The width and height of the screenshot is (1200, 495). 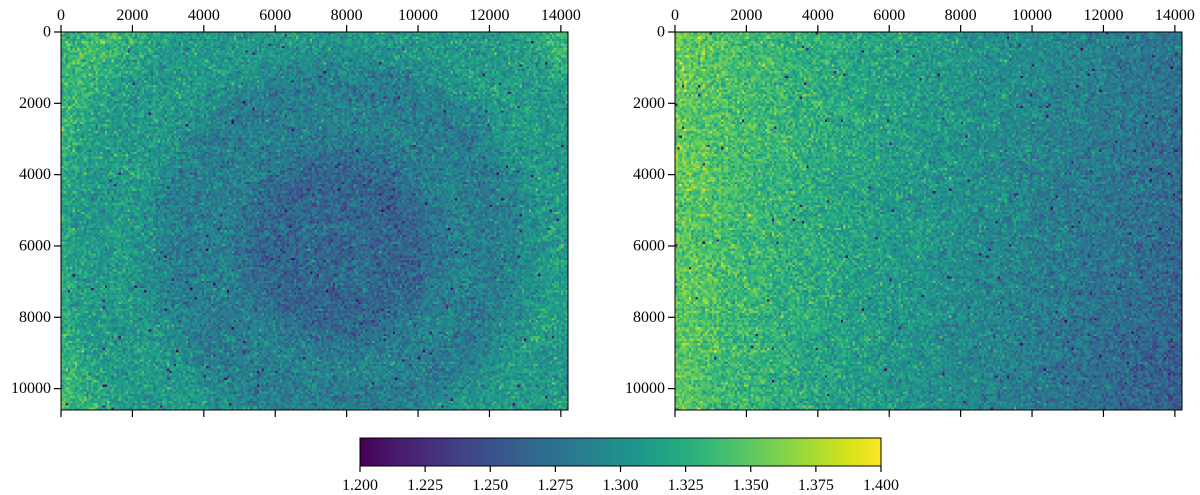 I want to click on y-axis-left: 0 2000 4000 6000 8000 10000, so click(x=36, y=210).